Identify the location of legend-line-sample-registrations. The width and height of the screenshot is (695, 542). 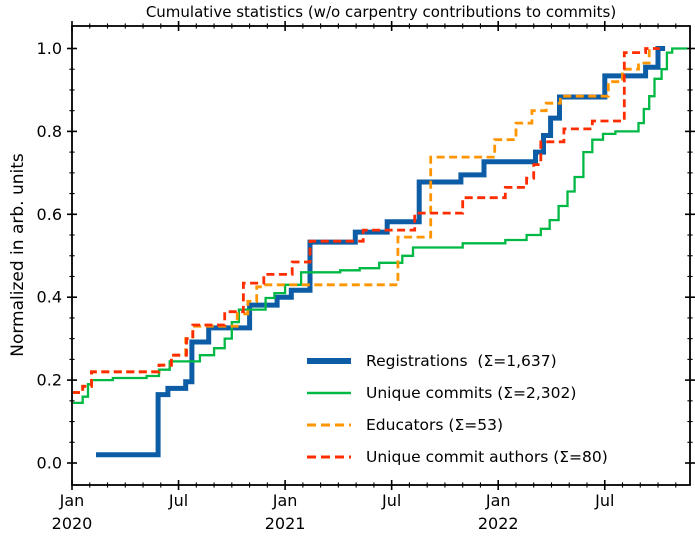
(329, 360).